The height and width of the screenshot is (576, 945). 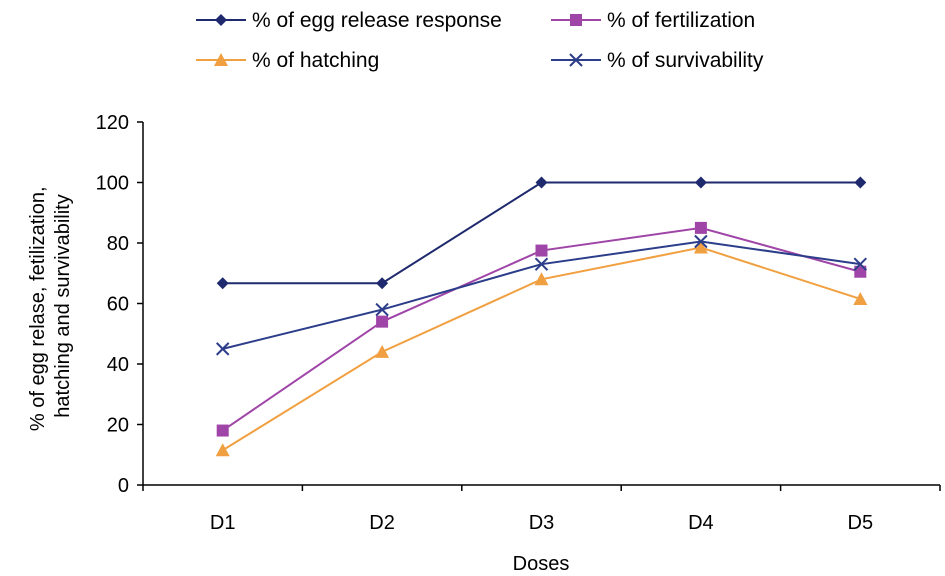 I want to click on y-tick-label: 20, so click(x=118, y=426).